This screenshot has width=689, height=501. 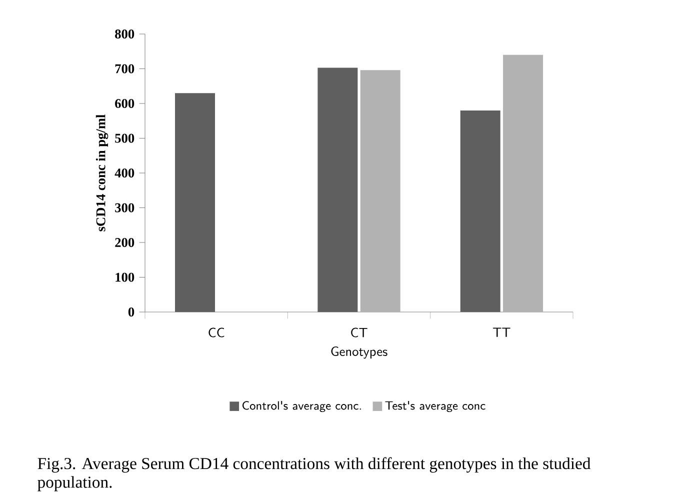 I want to click on caption: Fig.3. Average Serum CD14 concentrations with different genotypes in the studied population., so click(x=314, y=474).